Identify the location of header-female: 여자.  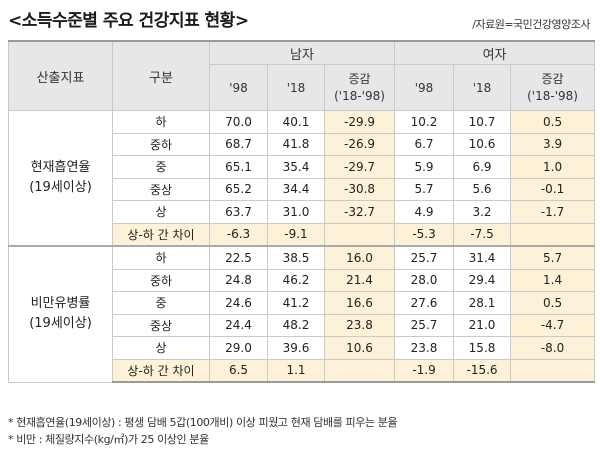
(495, 52).